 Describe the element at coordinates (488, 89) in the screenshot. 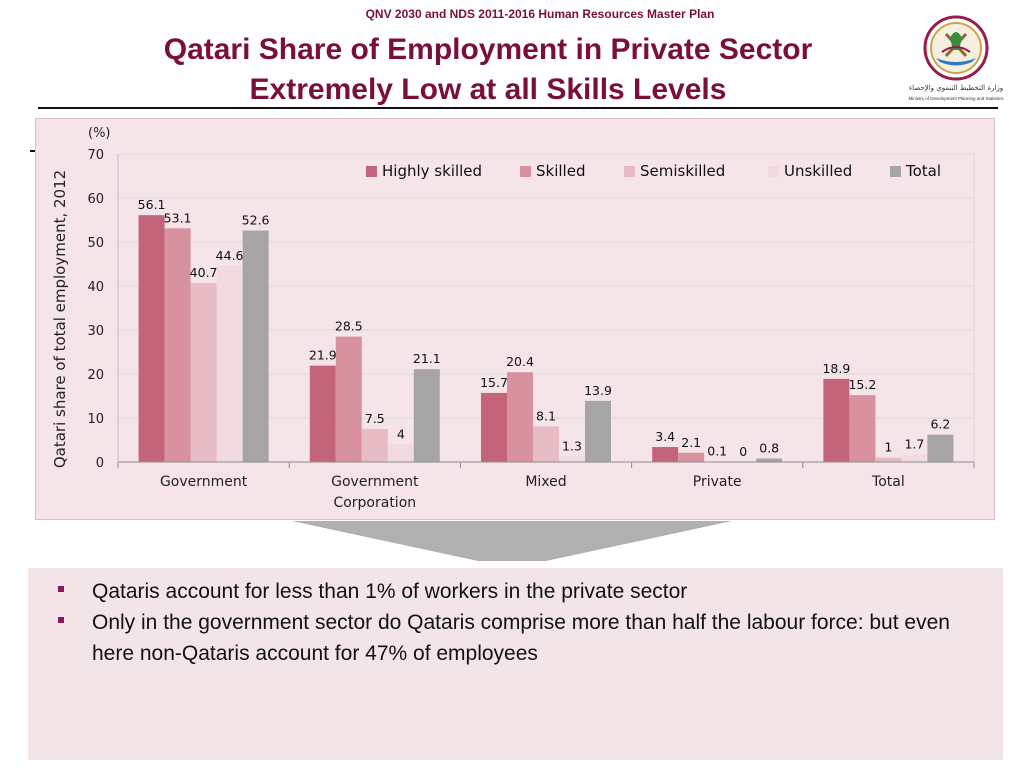

I see `page-title-line-2: Extremely Low at all Skills Levels` at that location.